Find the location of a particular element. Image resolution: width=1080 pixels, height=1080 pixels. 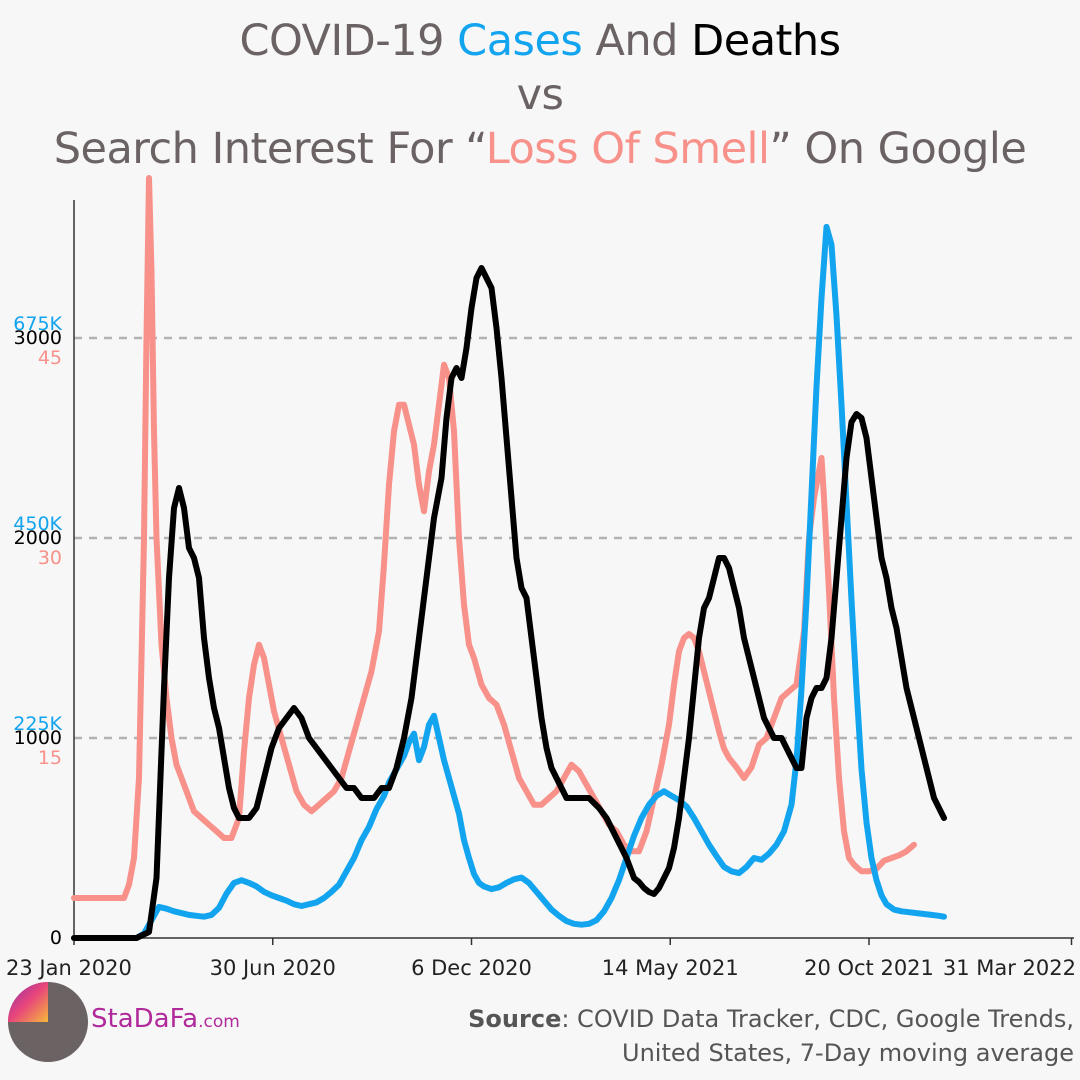

stadafa-logo-icon is located at coordinates (48, 1022).